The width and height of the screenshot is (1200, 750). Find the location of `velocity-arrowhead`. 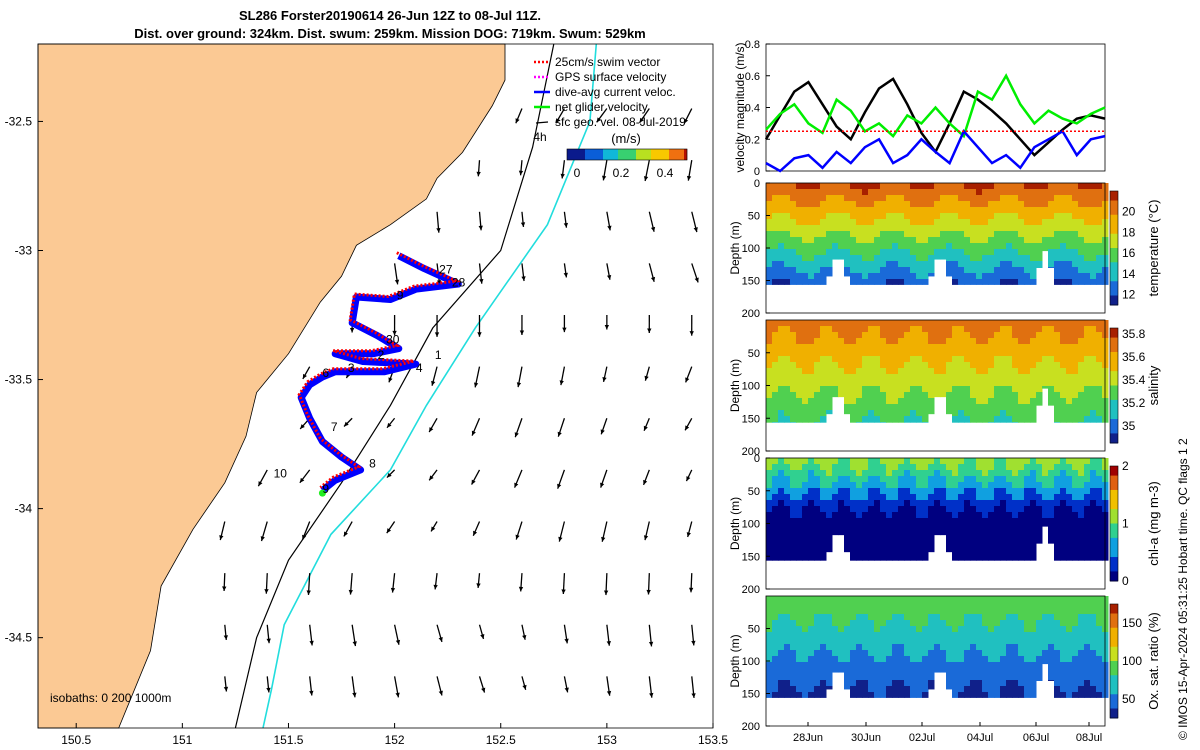

velocity-arrowhead is located at coordinates (521, 589).